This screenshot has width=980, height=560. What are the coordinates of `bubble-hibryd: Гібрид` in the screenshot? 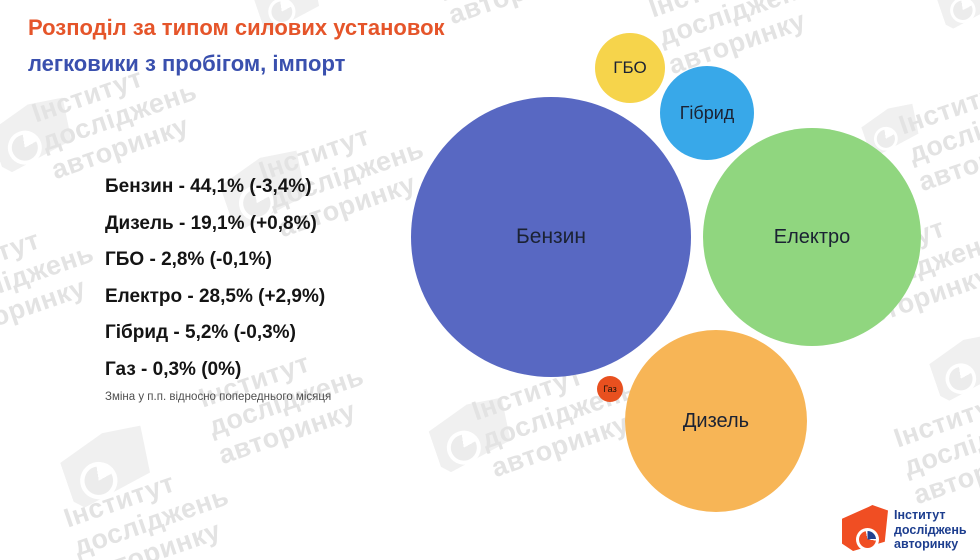 It's located at (707, 113).